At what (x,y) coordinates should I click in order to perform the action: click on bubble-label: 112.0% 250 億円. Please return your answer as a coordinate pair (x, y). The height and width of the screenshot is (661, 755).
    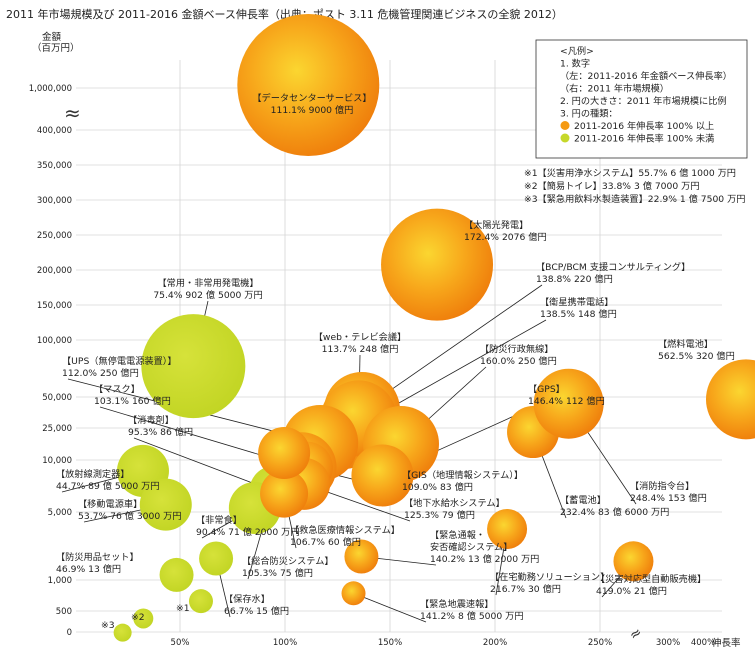
    Looking at the image, I should click on (100, 373).